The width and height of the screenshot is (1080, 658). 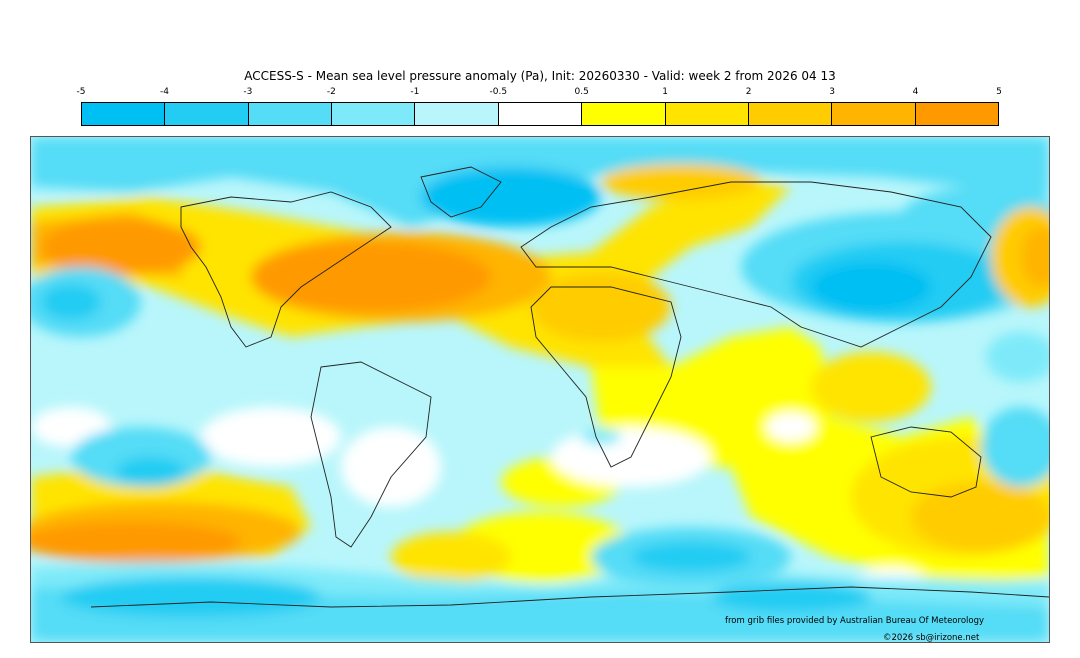 What do you see at coordinates (832, 92) in the screenshot?
I see `colorbar-tick-label: 3` at bounding box center [832, 92].